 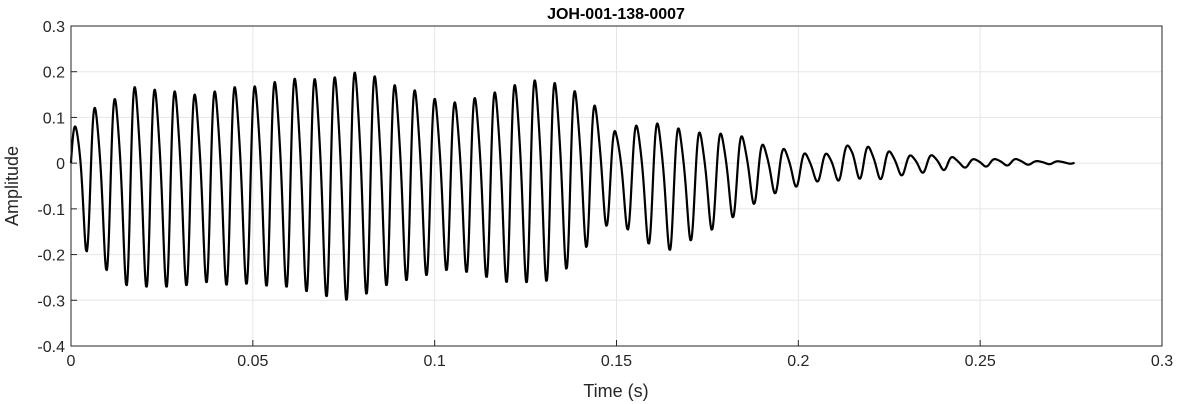 I want to click on y-tick-label: 0.3, so click(x=54, y=27).